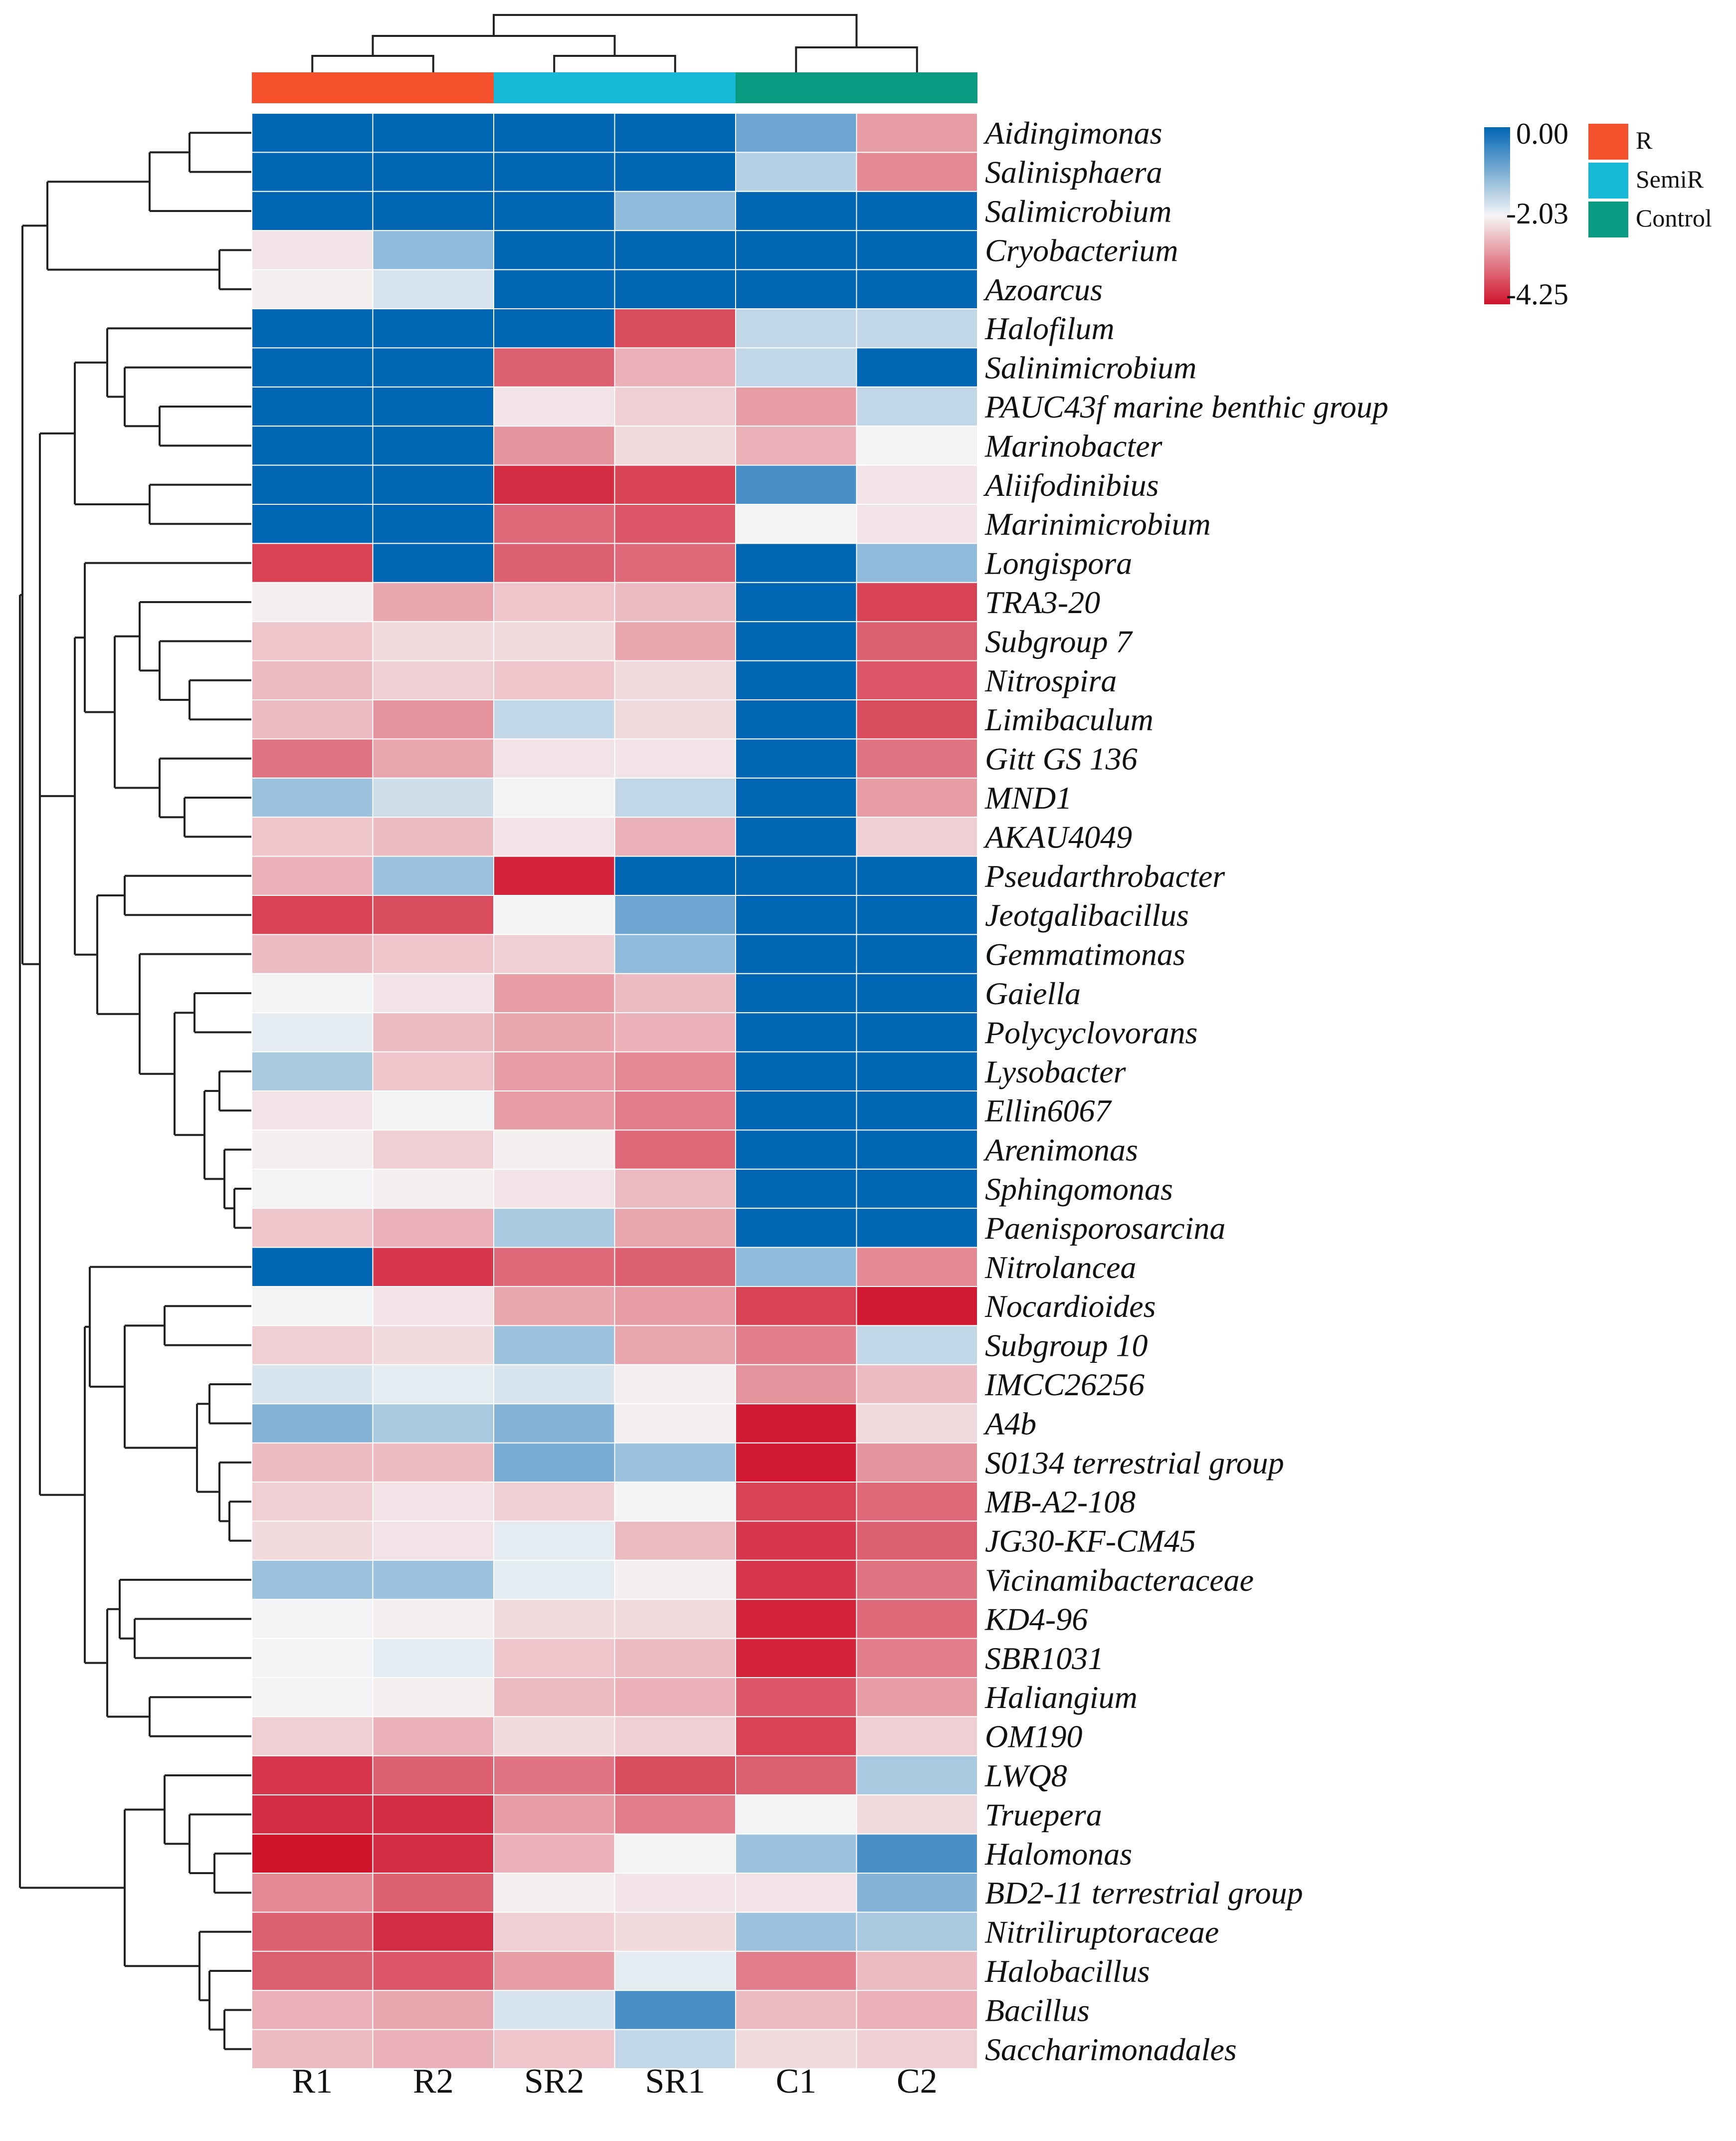 Image resolution: width=1736 pixels, height=2141 pixels. I want to click on row-label-kd4-96: KD4-96, so click(1036, 1619).